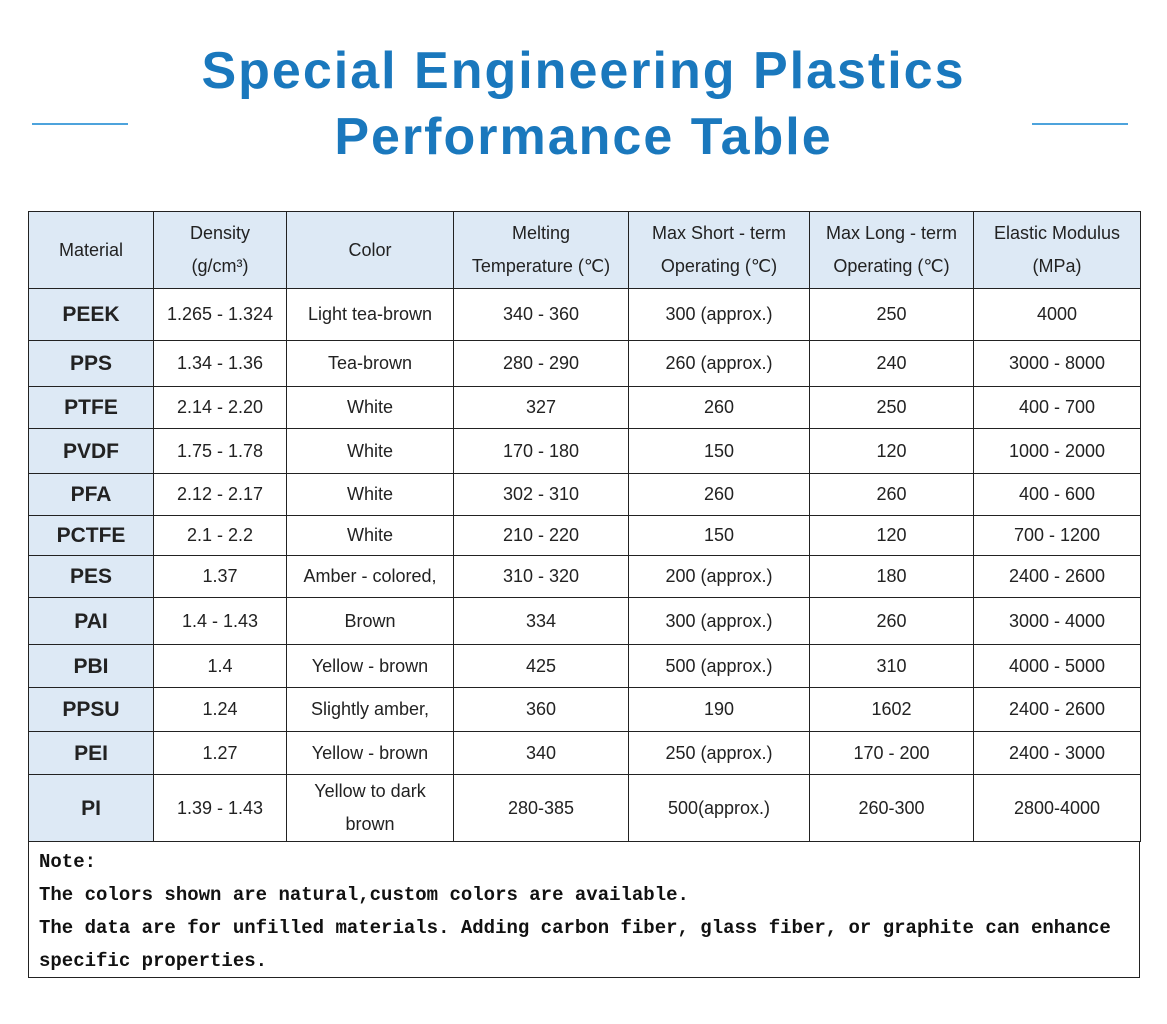  Describe the element at coordinates (719, 709) in the screenshot. I see `table-cell: 190` at that location.